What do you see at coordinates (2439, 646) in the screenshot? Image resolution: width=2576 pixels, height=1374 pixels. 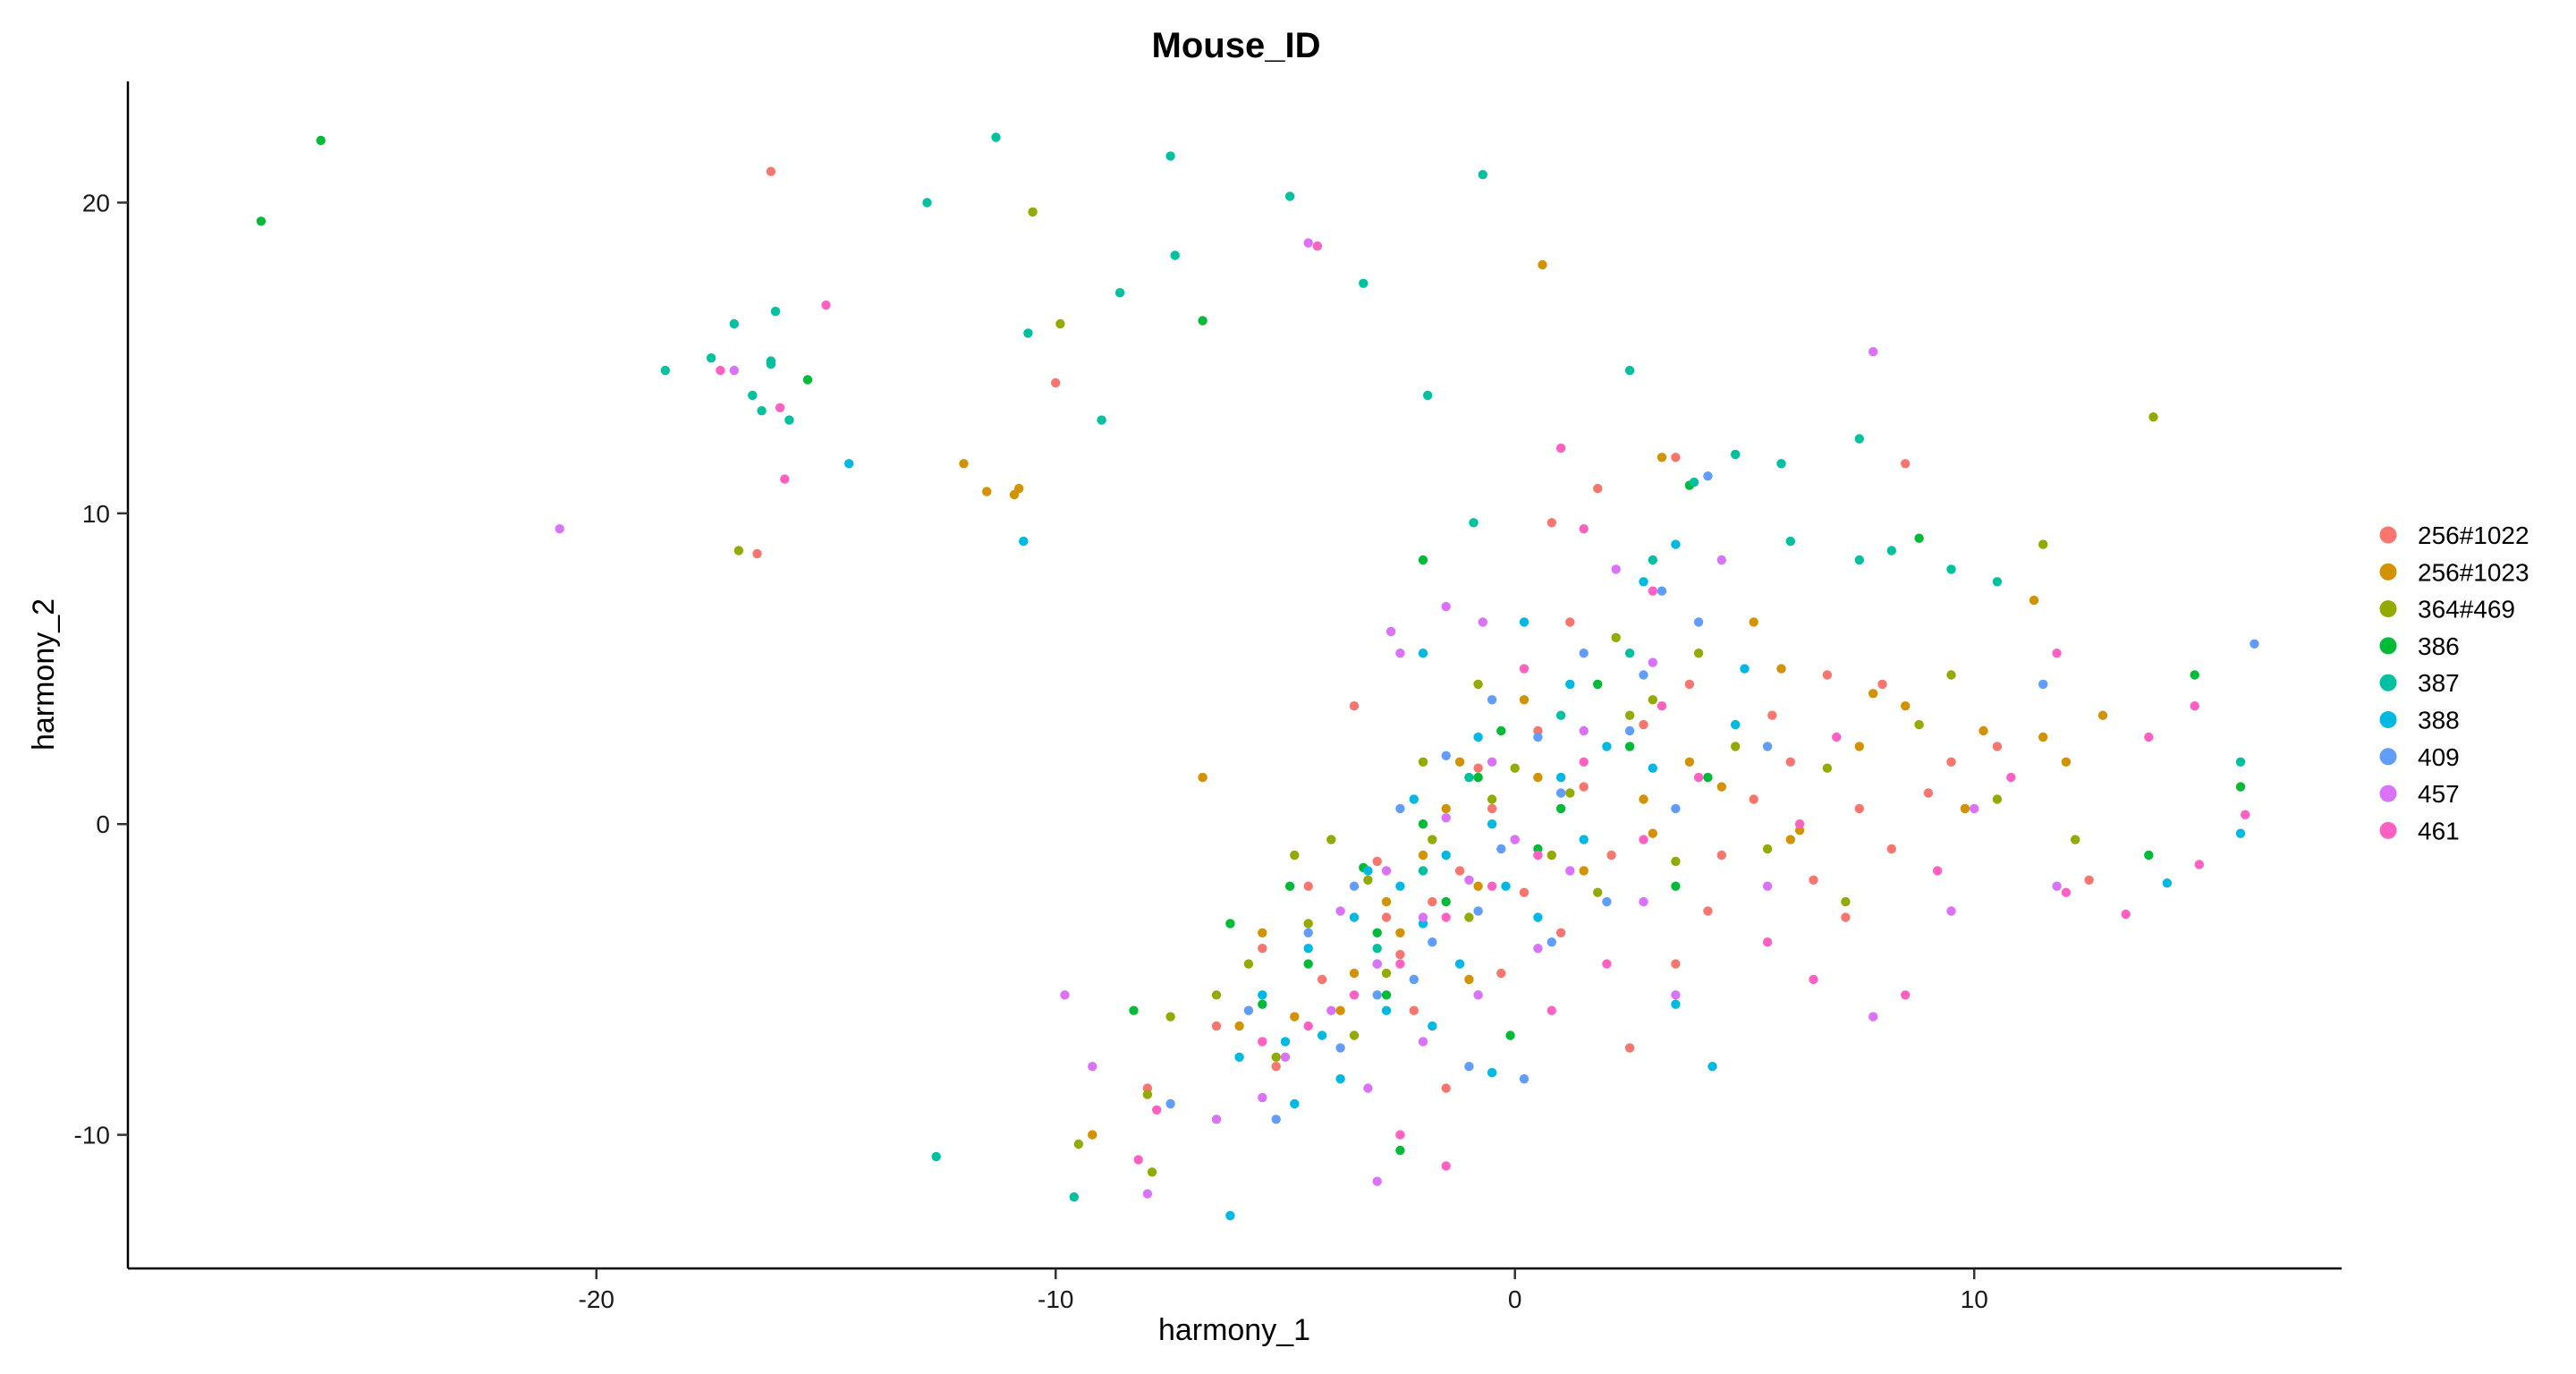 I see `legend-label: 386` at bounding box center [2439, 646].